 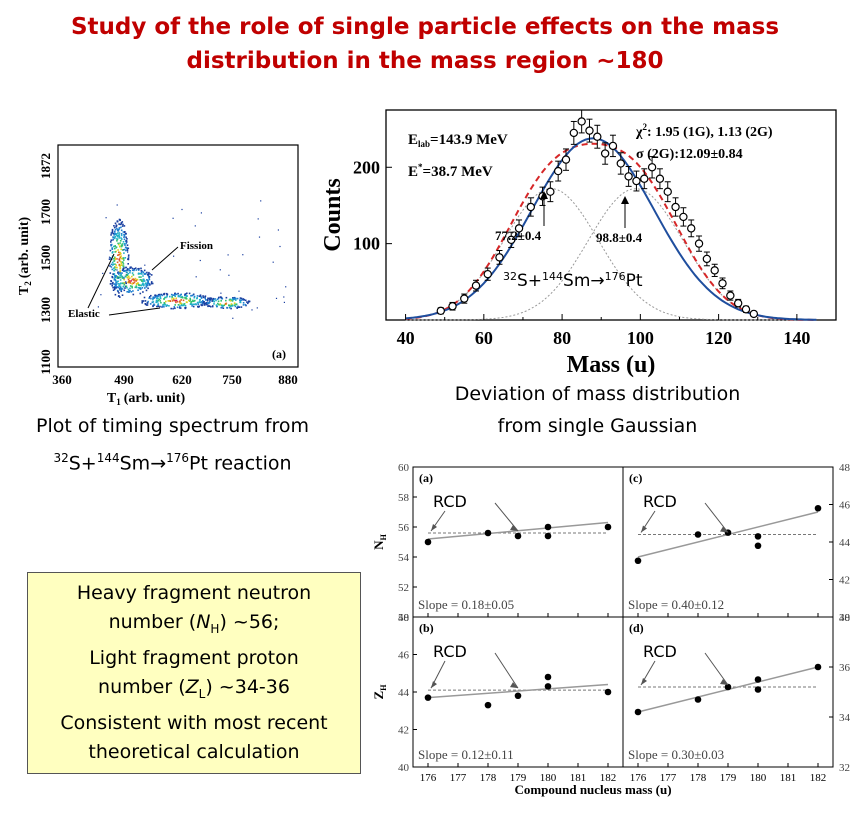 I want to click on rcd-arrow, so click(x=716, y=669).